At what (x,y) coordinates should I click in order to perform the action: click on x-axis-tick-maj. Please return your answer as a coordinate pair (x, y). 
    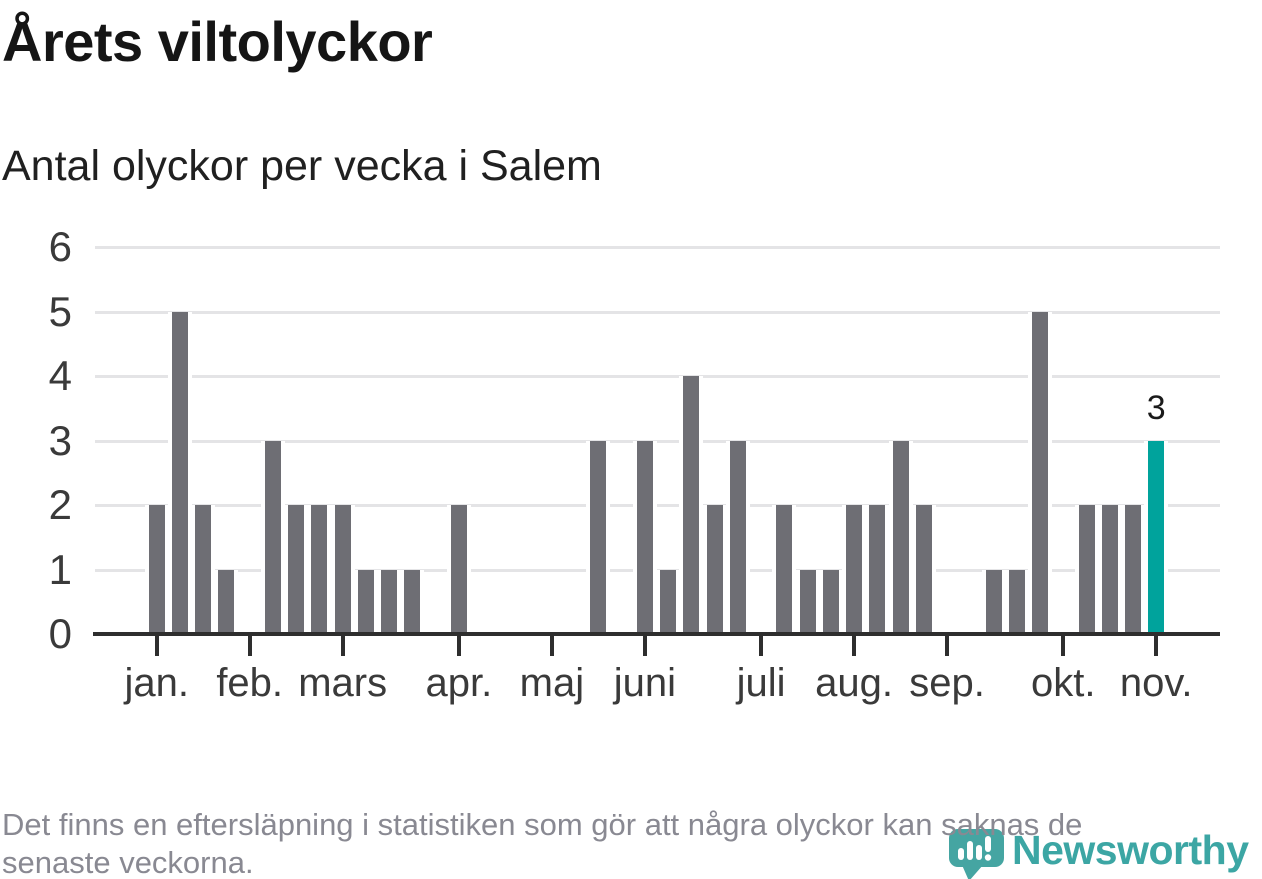
    Looking at the image, I should click on (551, 646).